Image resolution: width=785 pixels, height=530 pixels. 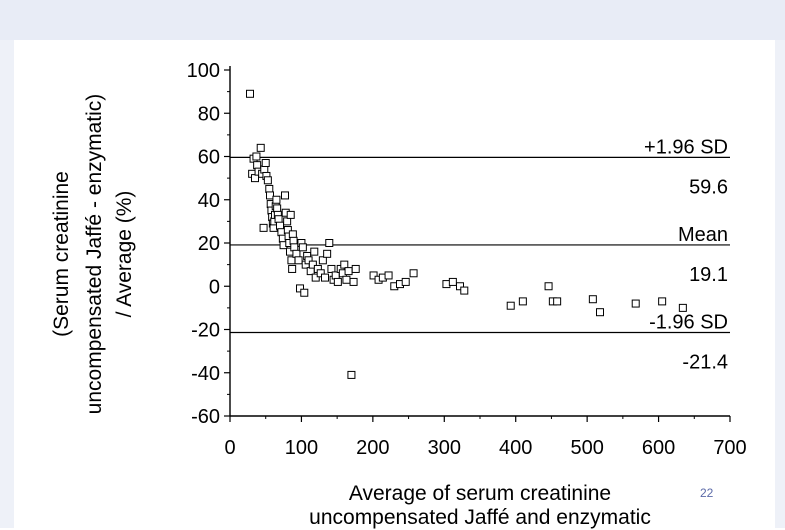 What do you see at coordinates (686, 147) in the screenshot?
I see `reference-line-label: +1.96 SD` at bounding box center [686, 147].